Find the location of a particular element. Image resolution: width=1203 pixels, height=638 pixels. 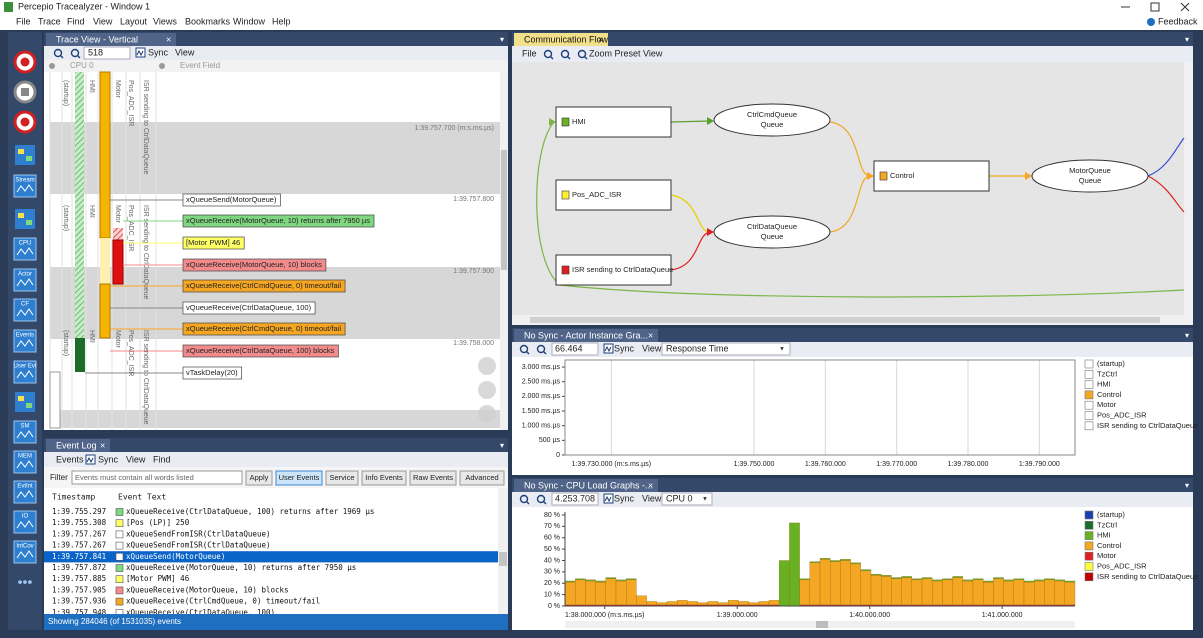

row-text: xQueueSend(MotorQueue) is located at coordinates (175, 556).